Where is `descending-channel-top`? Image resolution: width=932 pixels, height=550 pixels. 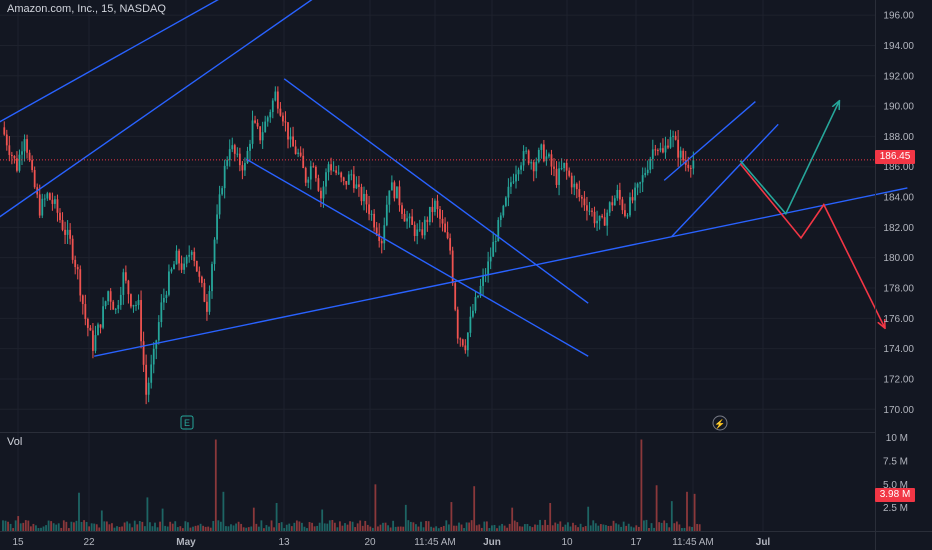
descending-channel-top is located at coordinates (436, 191).